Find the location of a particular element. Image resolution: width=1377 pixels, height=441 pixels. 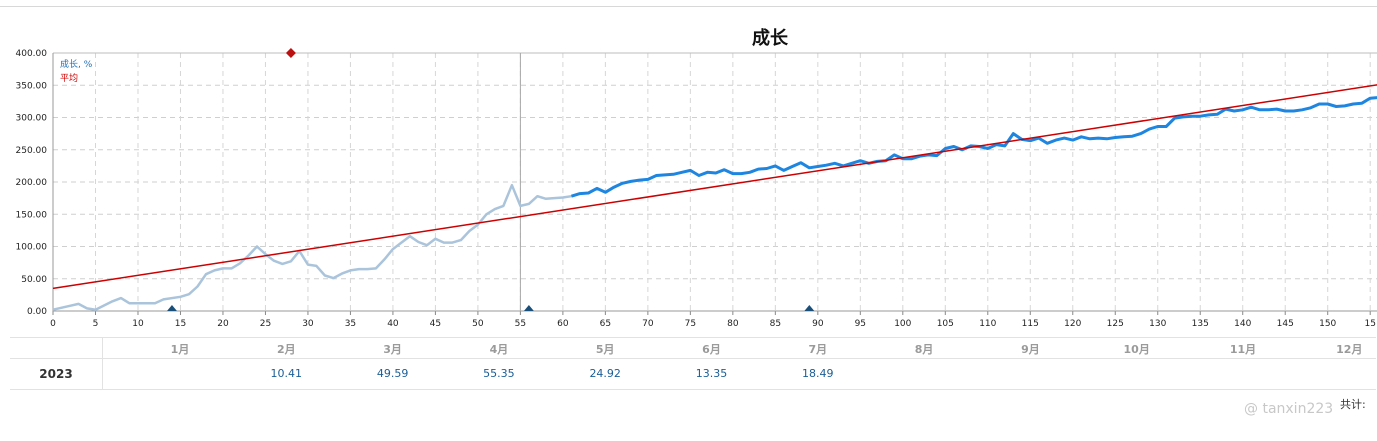

monthly-value: 24.92 is located at coordinates (605, 373).